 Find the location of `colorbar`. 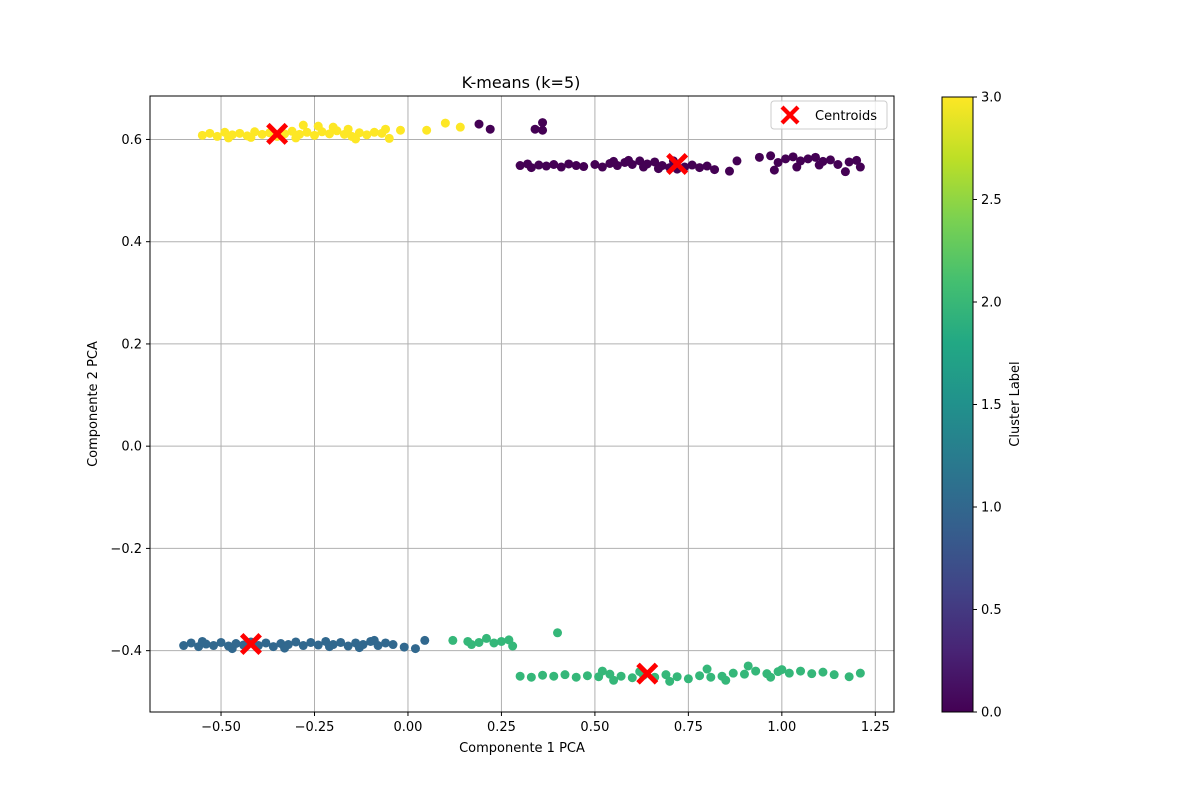

colorbar is located at coordinates (957, 404).